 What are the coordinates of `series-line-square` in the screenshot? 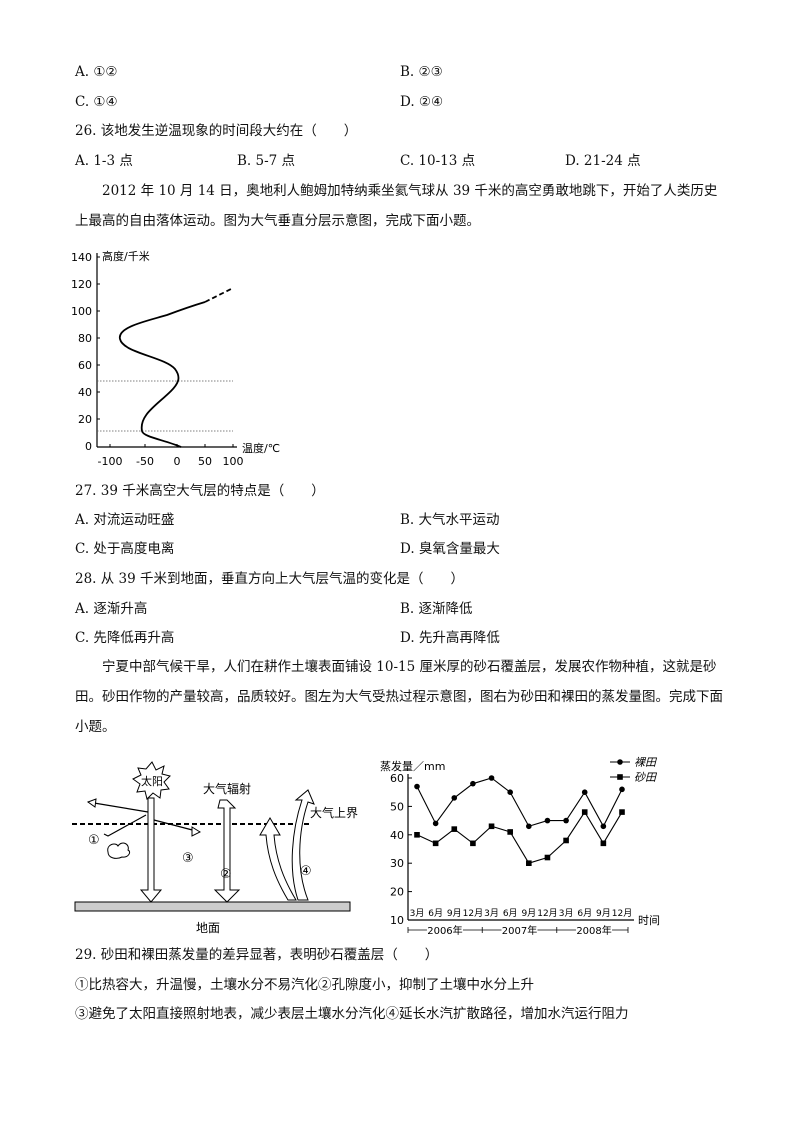 It's located at (519, 837).